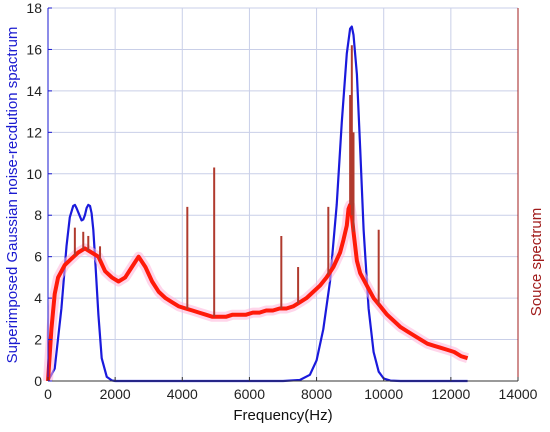  I want to click on y-tick-label: 18, so click(34, 8).